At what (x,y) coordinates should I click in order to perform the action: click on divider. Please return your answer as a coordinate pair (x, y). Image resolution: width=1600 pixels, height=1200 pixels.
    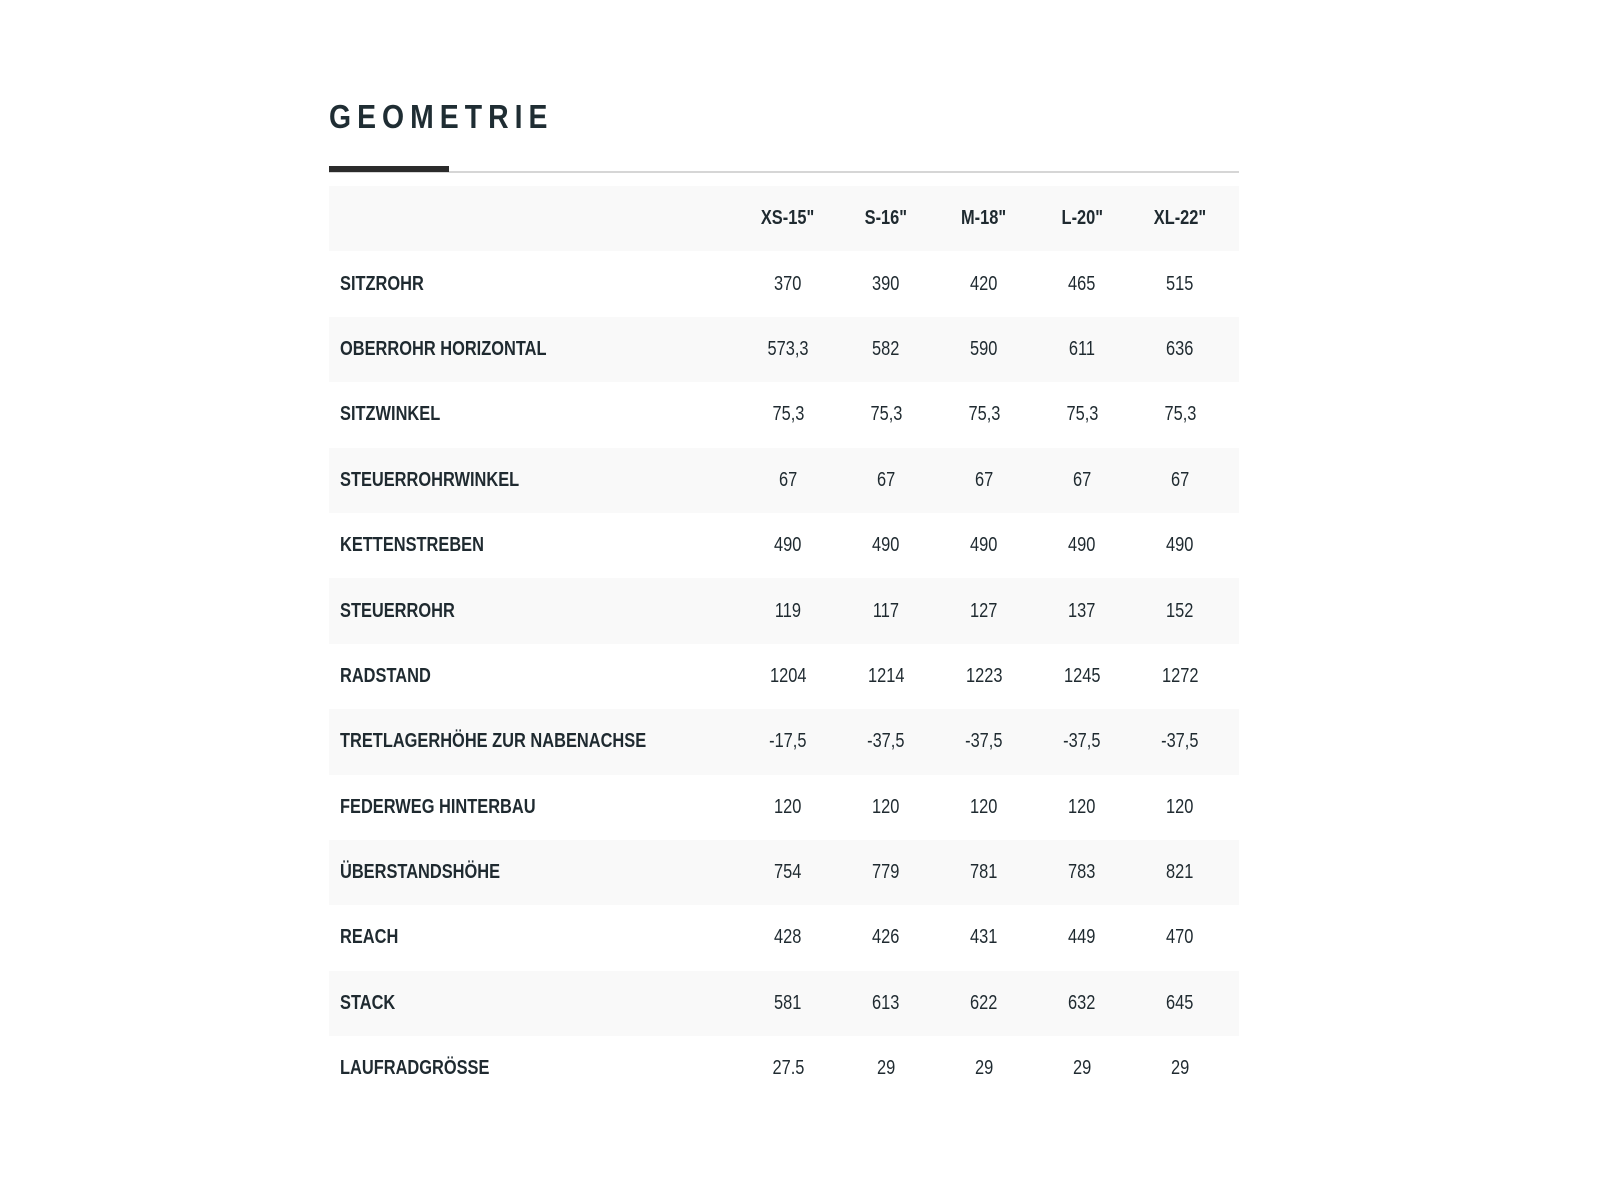
    Looking at the image, I should click on (784, 172).